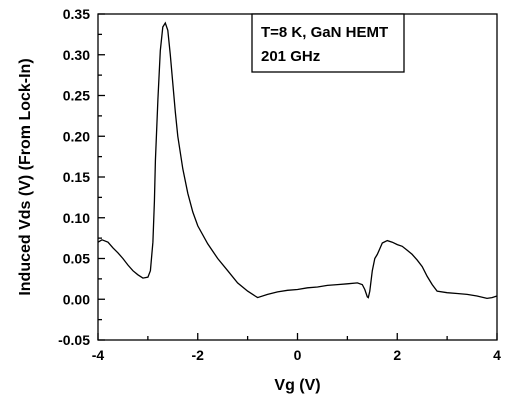  What do you see at coordinates (76, 177) in the screenshot?
I see `y-tick-label: 0.15` at bounding box center [76, 177].